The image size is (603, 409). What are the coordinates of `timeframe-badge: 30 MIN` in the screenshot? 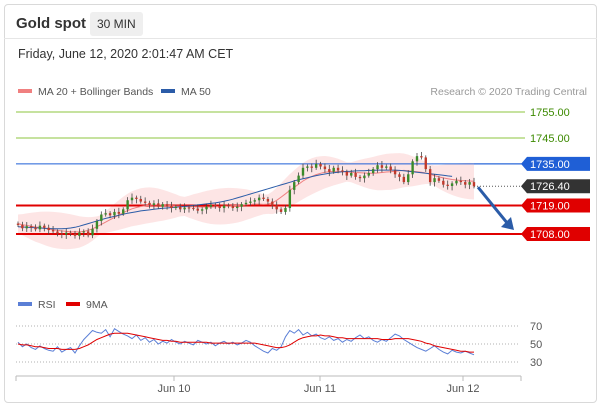 It's located at (116, 24).